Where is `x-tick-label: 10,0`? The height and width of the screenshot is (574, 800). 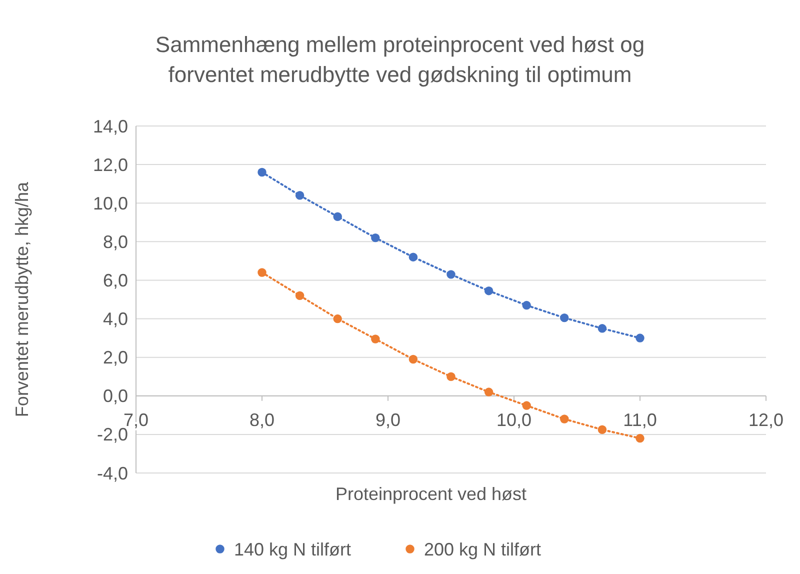
x-tick-label: 10,0 is located at coordinates (514, 420).